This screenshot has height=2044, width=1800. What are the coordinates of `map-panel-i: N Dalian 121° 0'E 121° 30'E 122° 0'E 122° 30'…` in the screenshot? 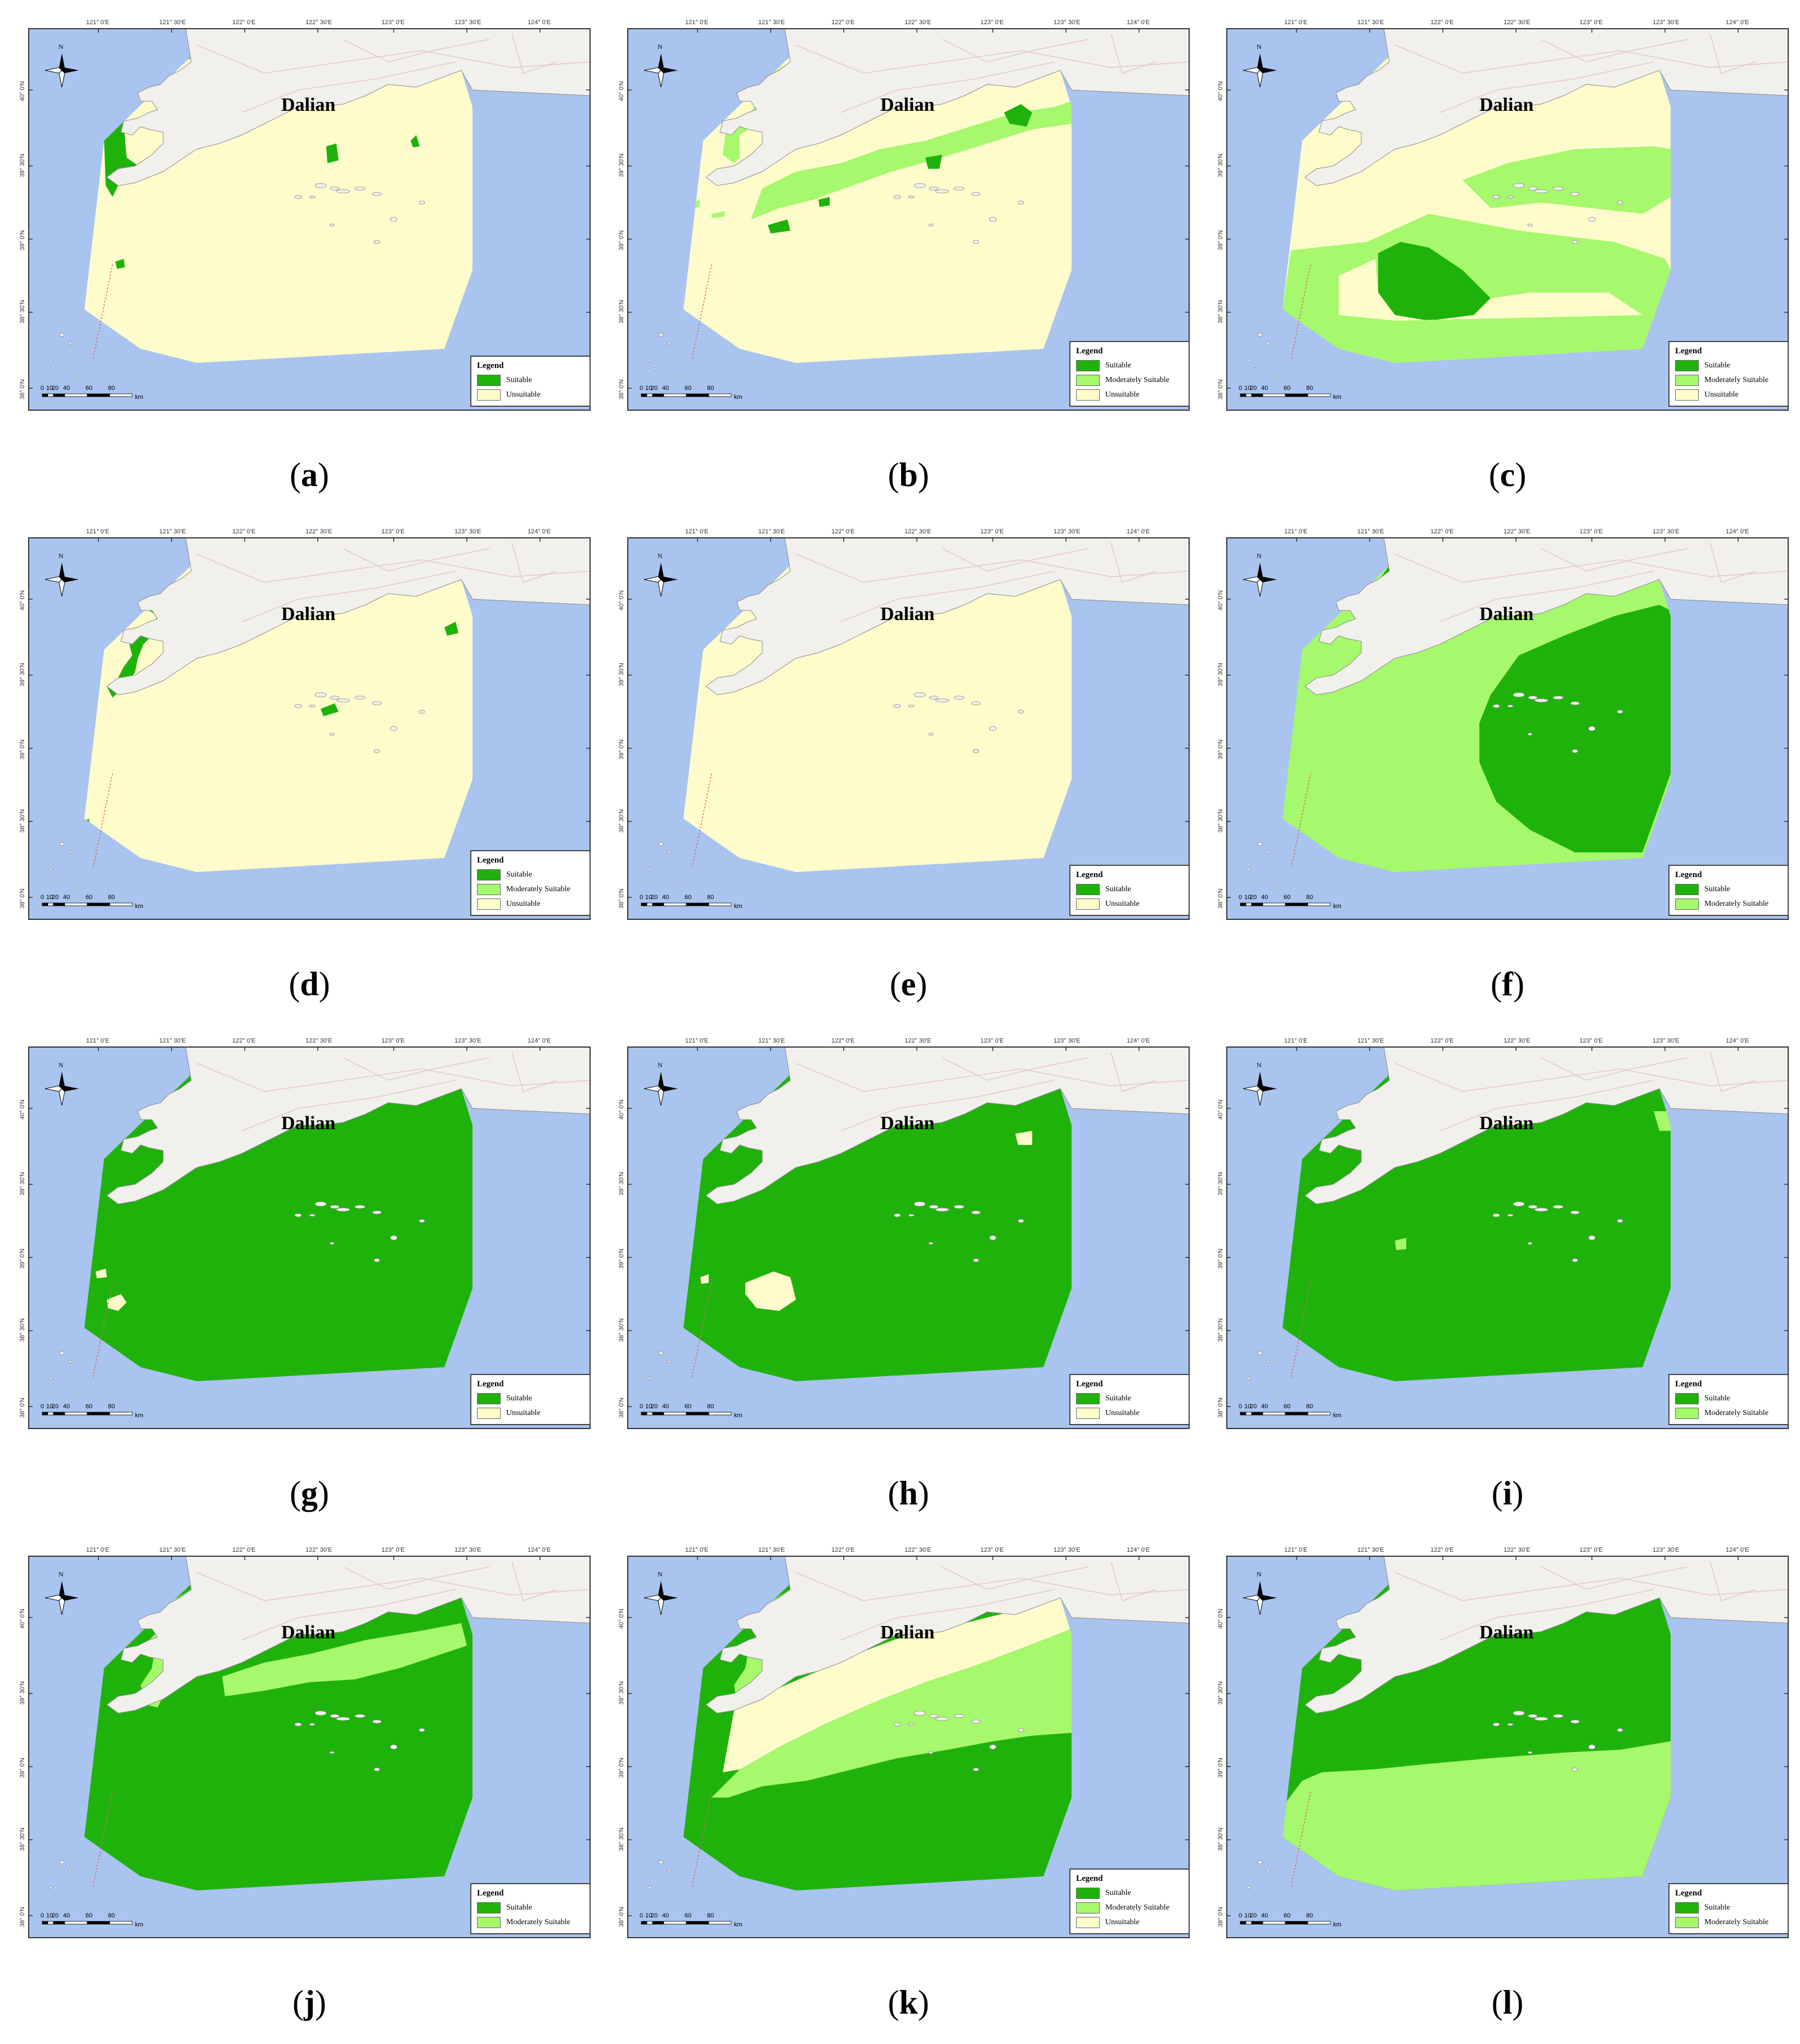 It's located at (1503, 1278).